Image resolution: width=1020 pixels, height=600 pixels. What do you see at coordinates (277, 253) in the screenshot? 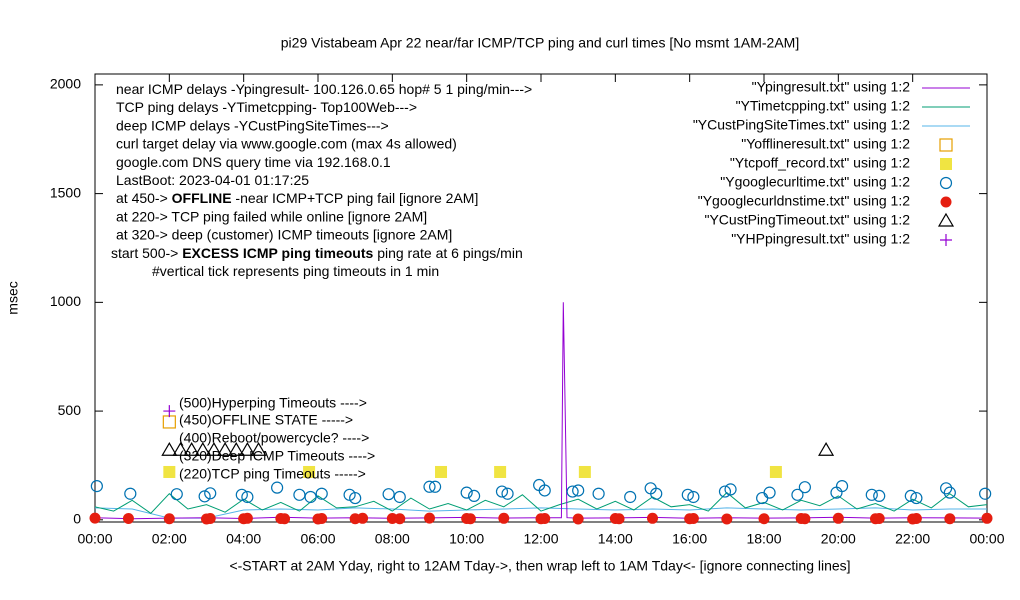
I see `note-text: EXCESS ICMP ping timeouts` at bounding box center [277, 253].